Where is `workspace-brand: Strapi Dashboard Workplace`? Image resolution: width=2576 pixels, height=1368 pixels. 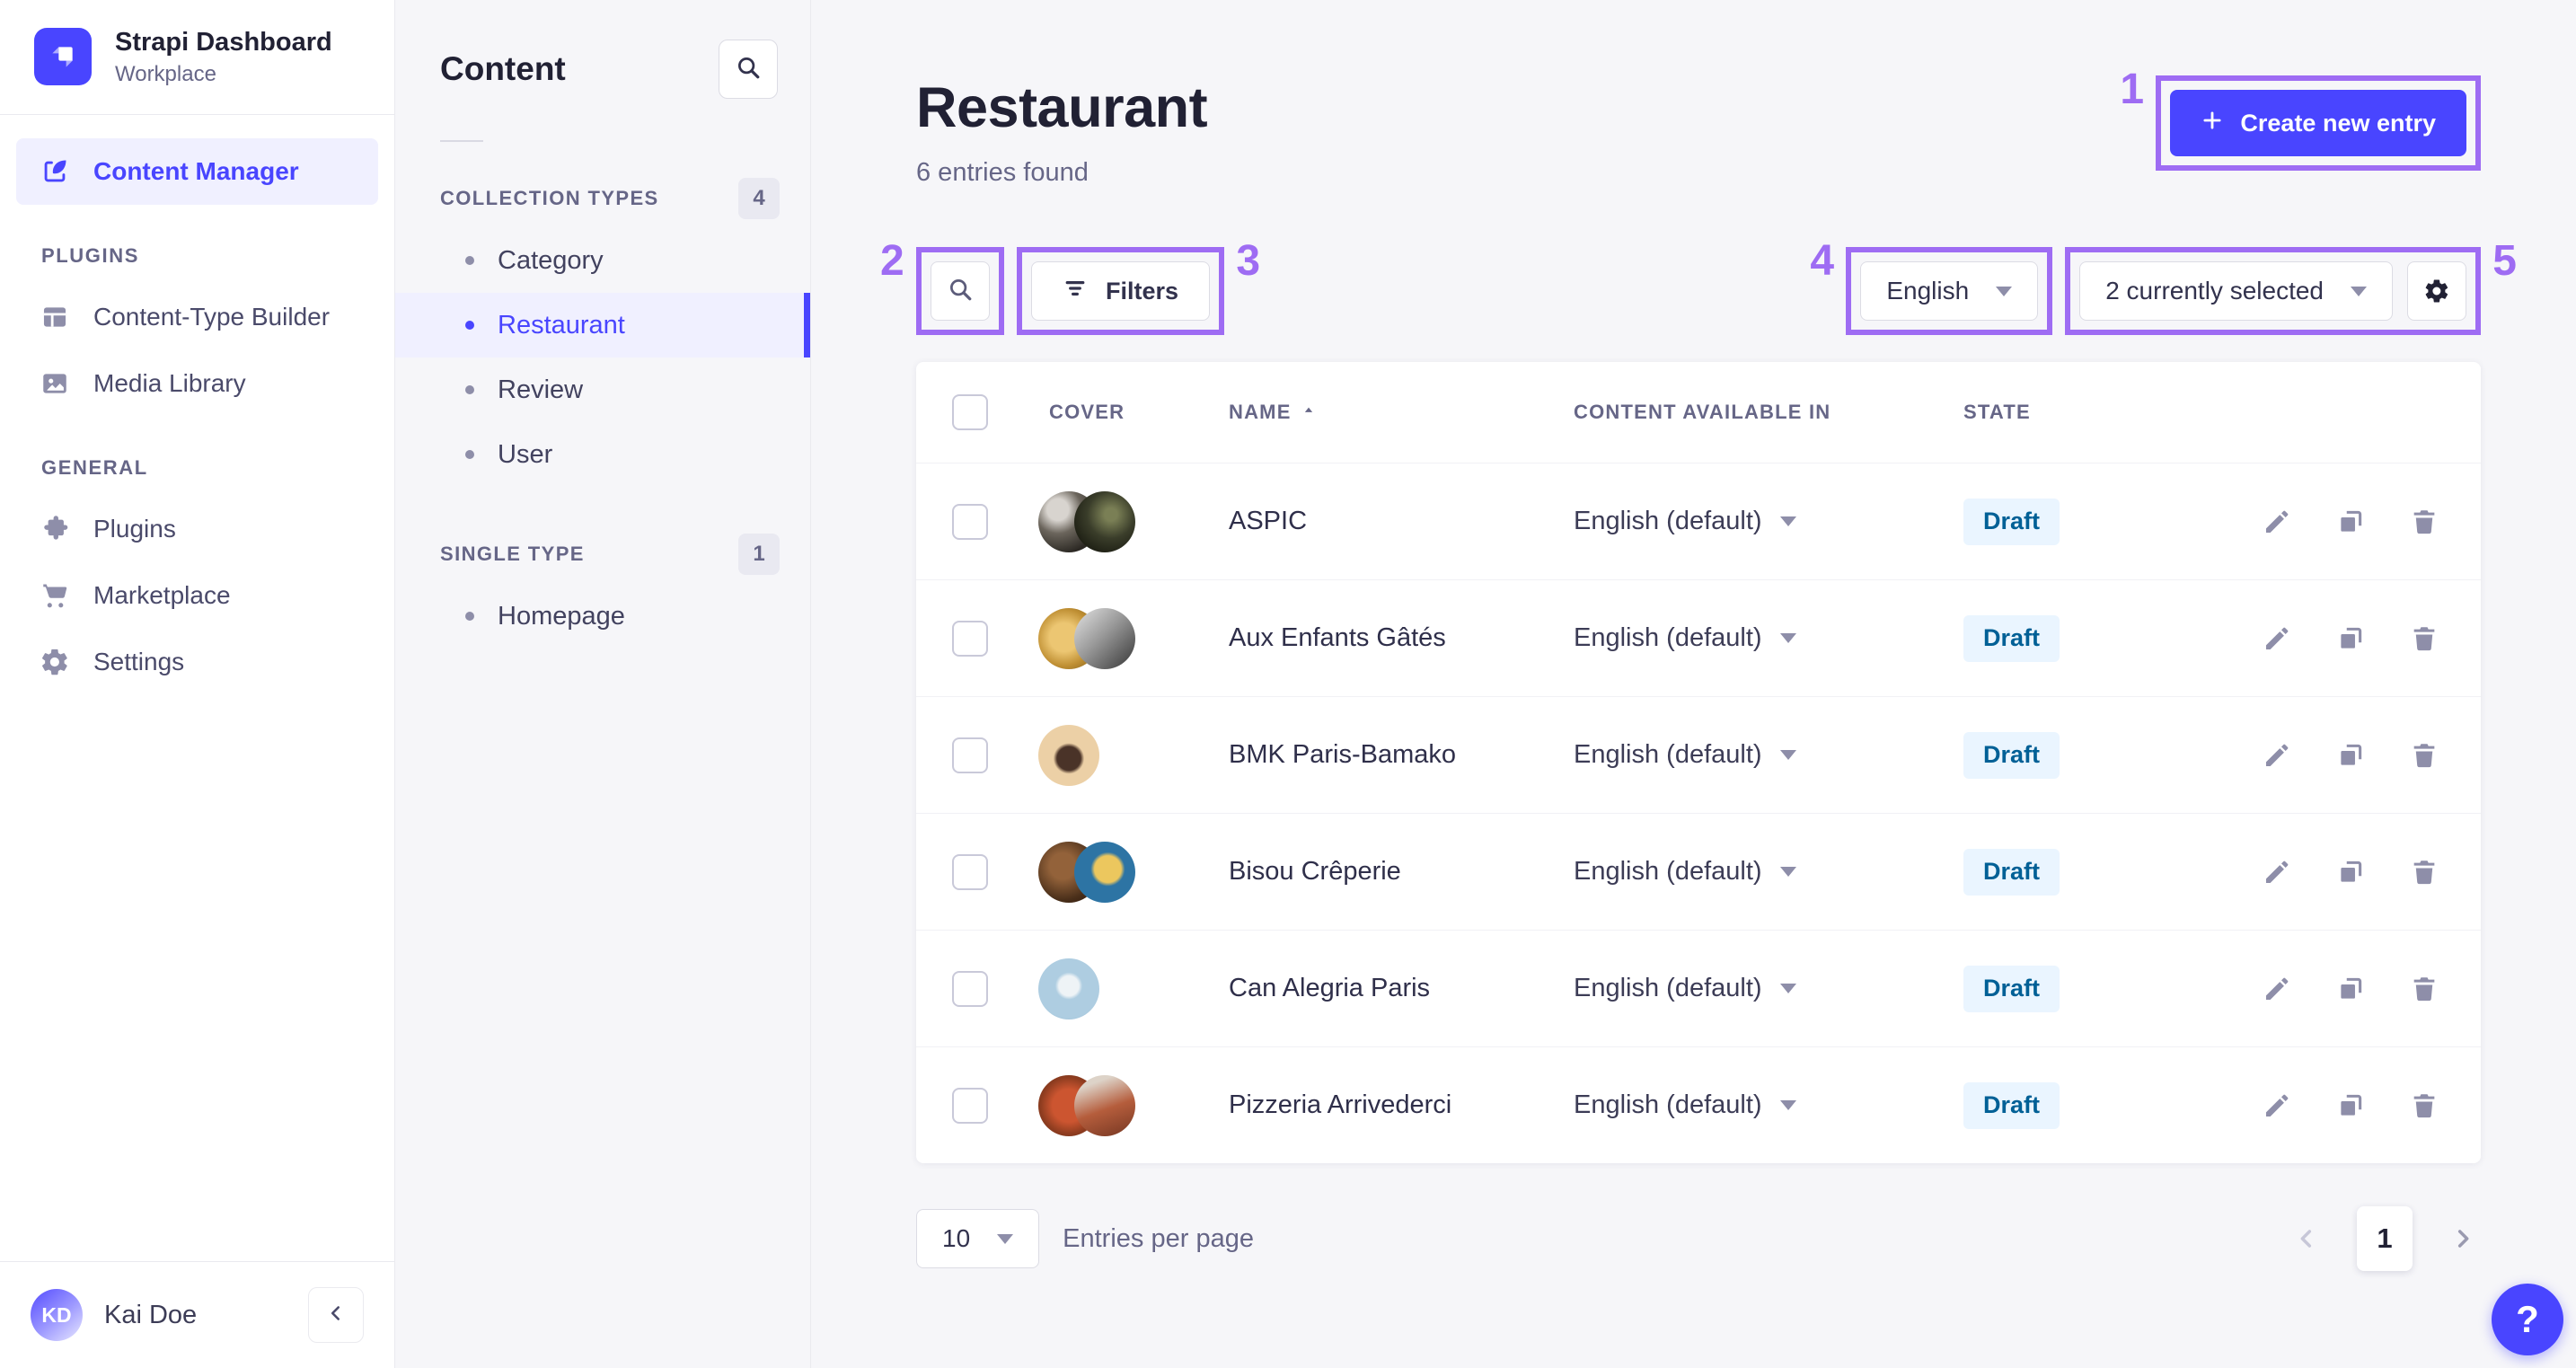 workspace-brand: Strapi Dashboard Workplace is located at coordinates (197, 57).